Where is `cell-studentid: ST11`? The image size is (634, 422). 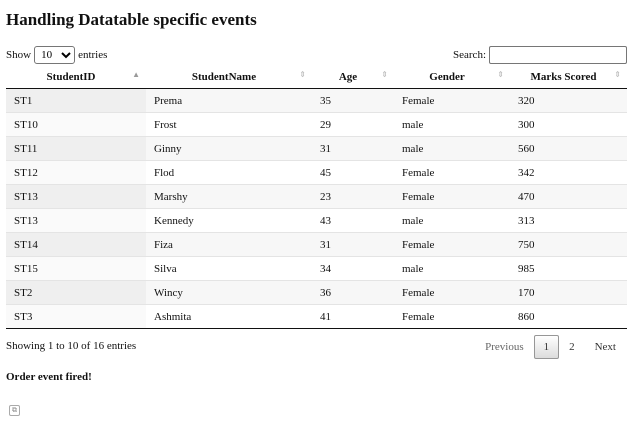 cell-studentid: ST11 is located at coordinates (76, 148).